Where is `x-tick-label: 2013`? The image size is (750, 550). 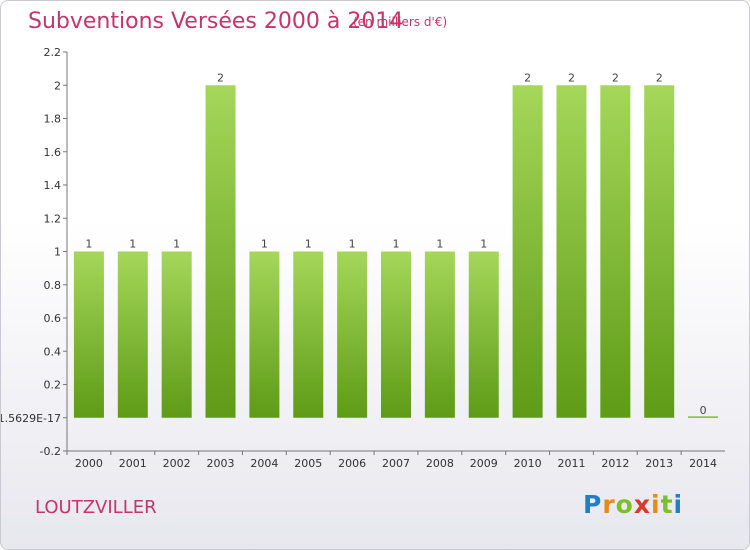 x-tick-label: 2013 is located at coordinates (659, 463).